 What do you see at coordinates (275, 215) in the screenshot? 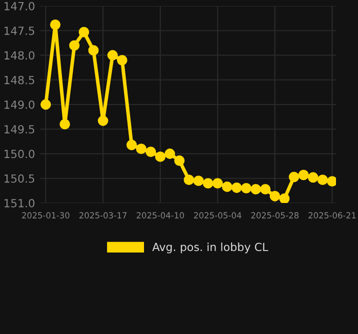
I see `x-tick-label: 2025-05-28` at bounding box center [275, 215].